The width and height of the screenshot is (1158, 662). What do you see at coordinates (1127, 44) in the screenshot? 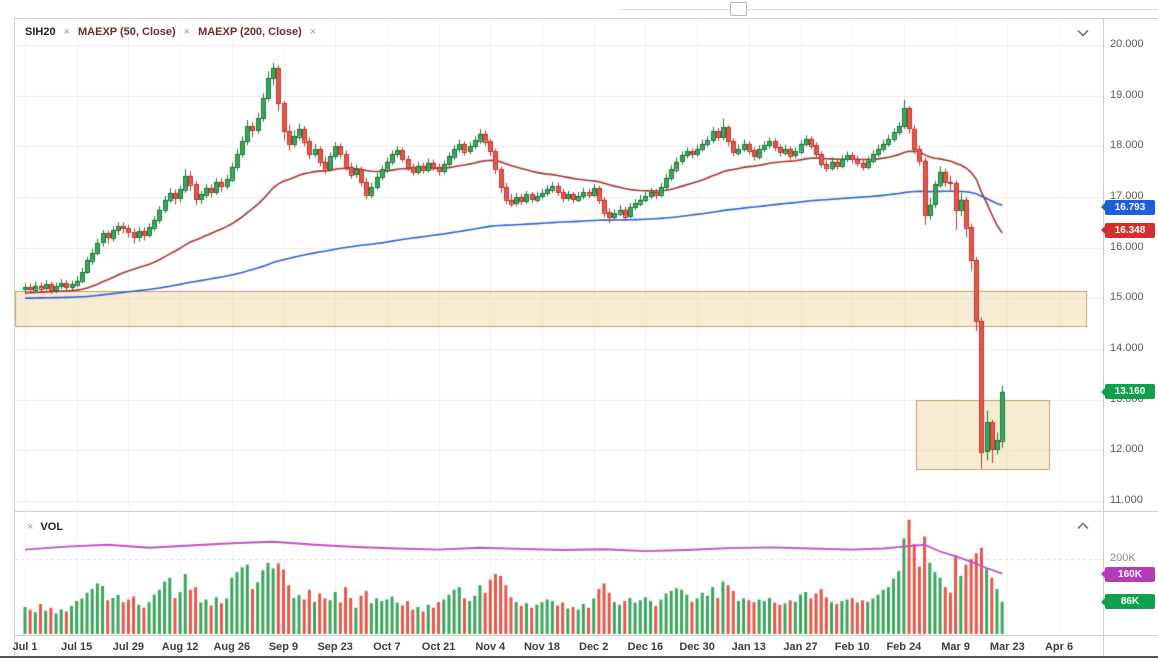
I see `price-tick-label: 20.000` at bounding box center [1127, 44].